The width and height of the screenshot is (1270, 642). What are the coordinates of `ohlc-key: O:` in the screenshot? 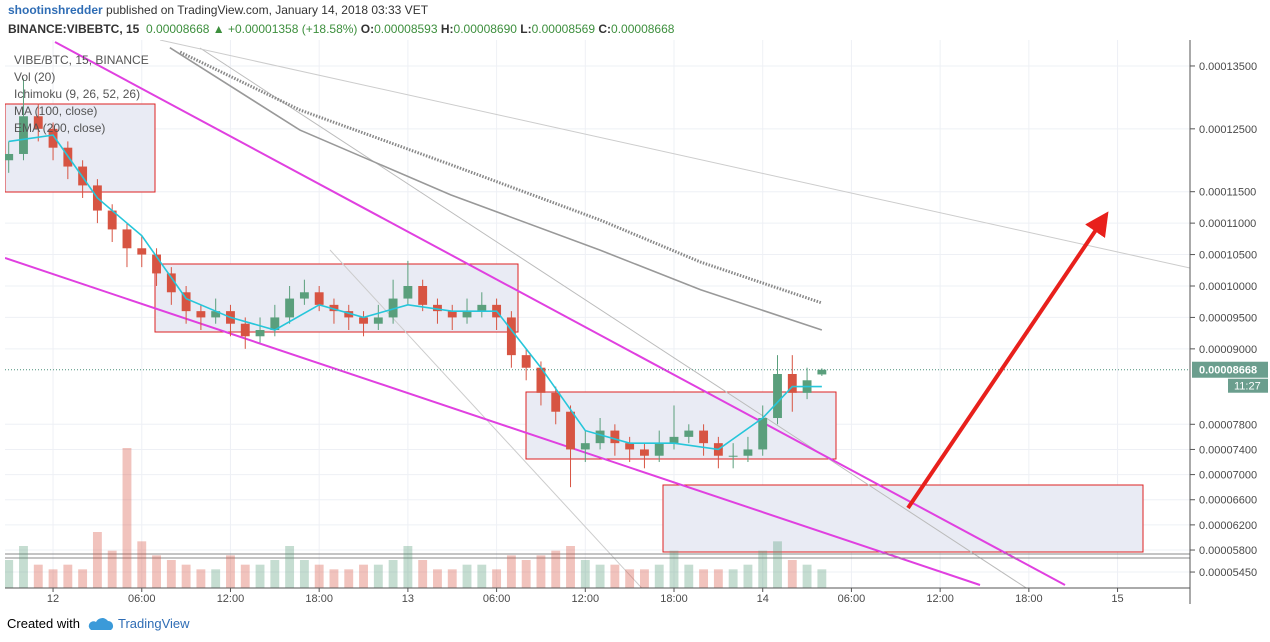 It's located at (367, 29).